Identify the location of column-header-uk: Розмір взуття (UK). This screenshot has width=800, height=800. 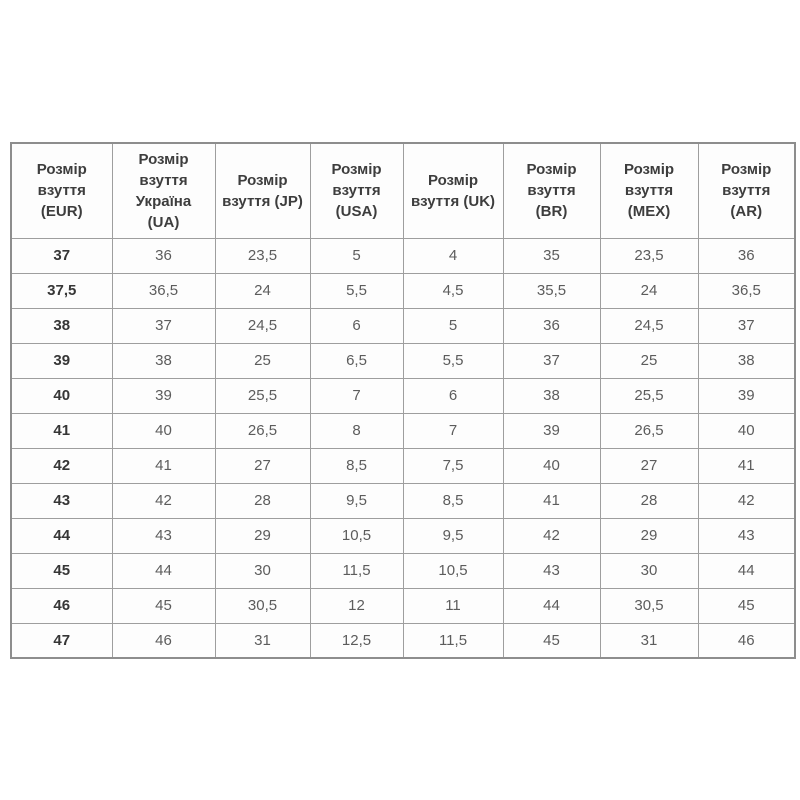
(453, 190).